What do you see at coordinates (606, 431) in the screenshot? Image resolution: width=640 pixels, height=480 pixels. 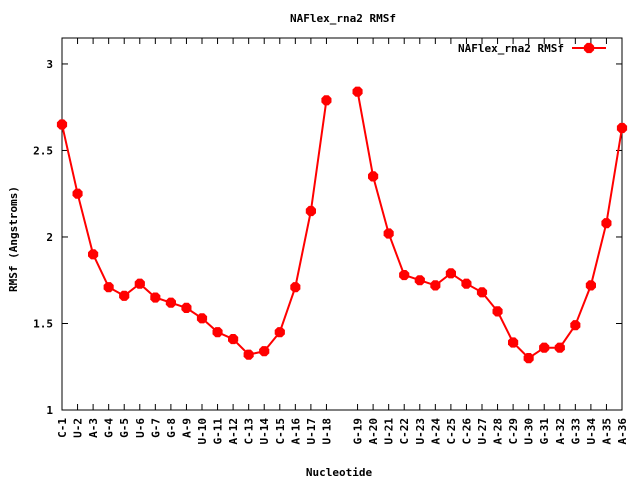 I see `x-tick-label: A-35` at bounding box center [606, 431].